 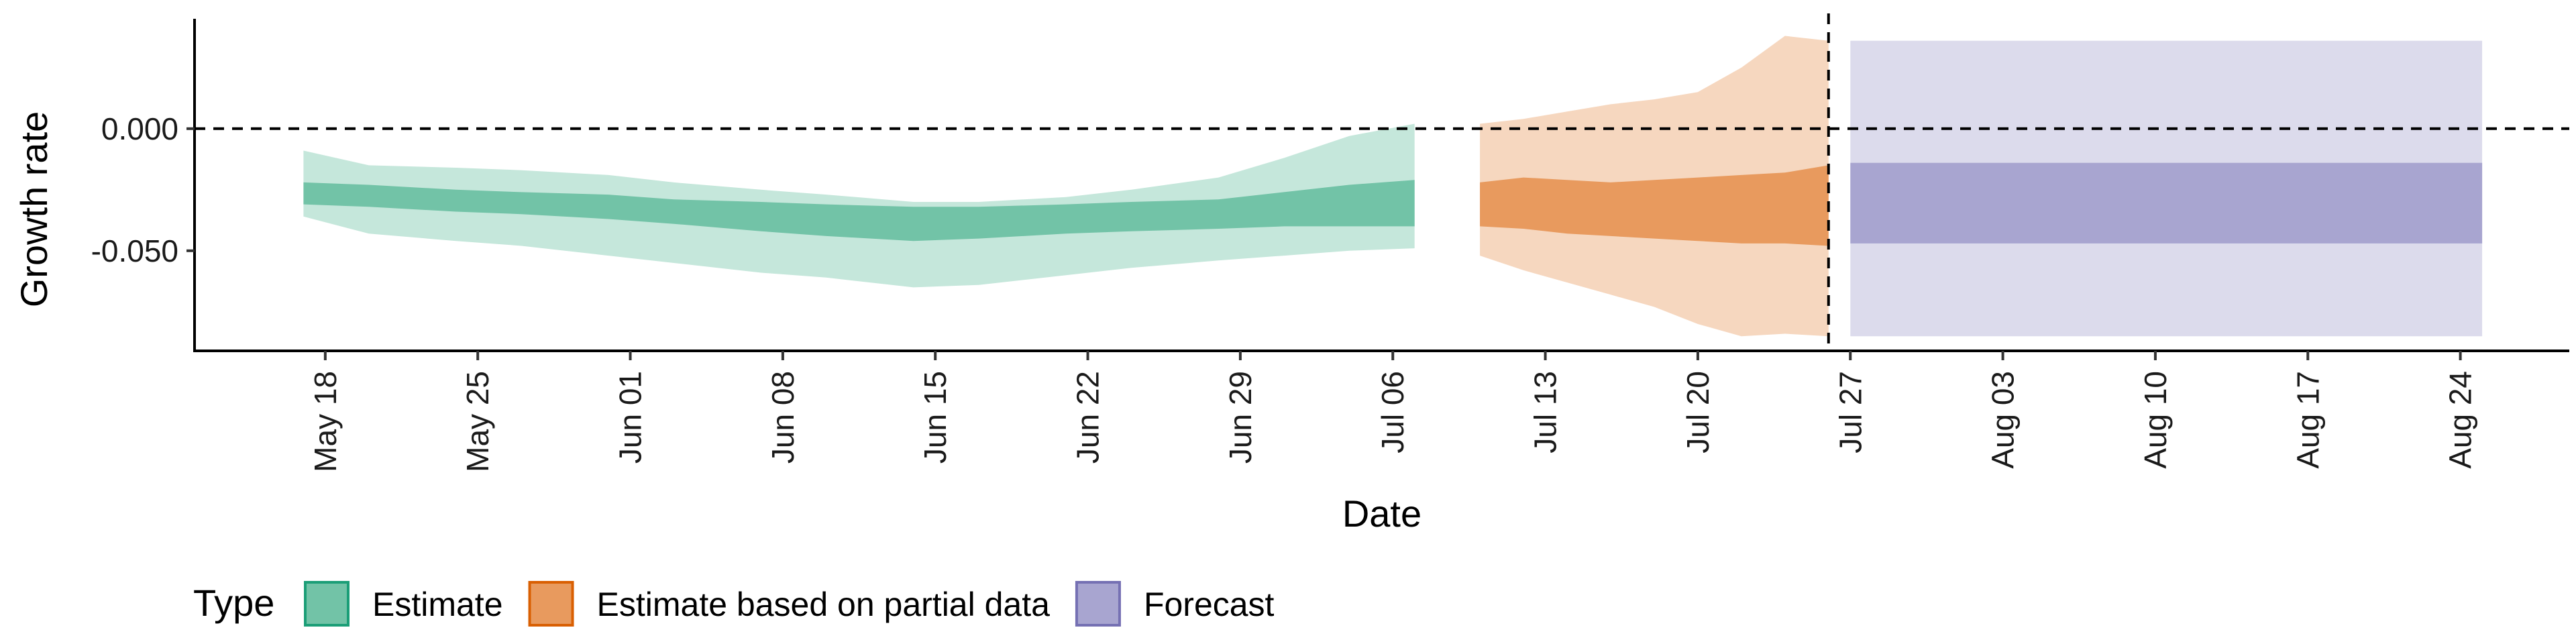 What do you see at coordinates (327, 604) in the screenshot?
I see `legend-key-estimate` at bounding box center [327, 604].